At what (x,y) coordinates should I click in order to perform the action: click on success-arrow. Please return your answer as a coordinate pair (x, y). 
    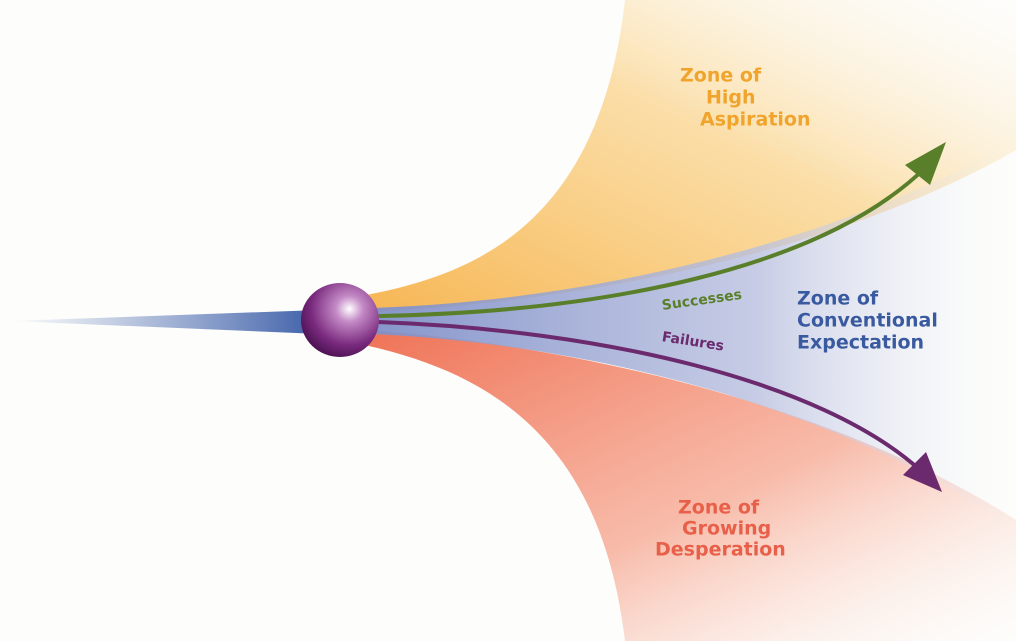
    Looking at the image, I should click on (652, 242).